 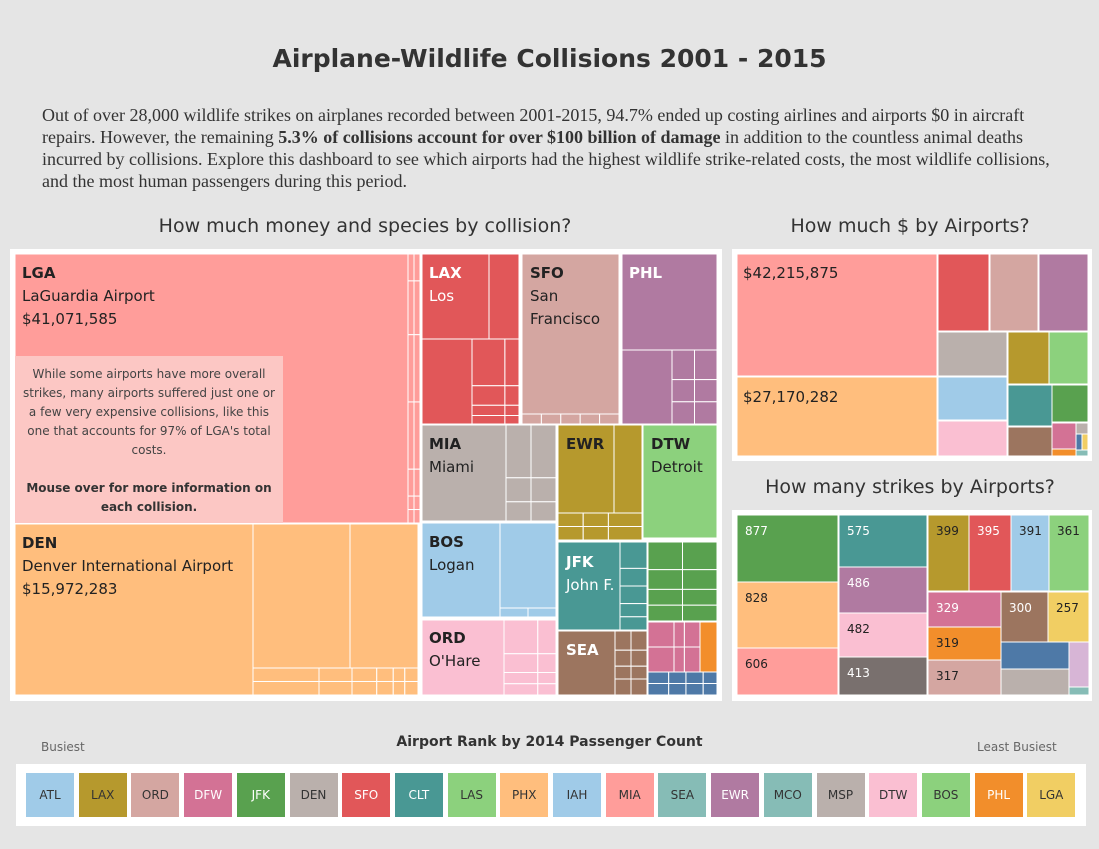 What do you see at coordinates (50, 795) in the screenshot?
I see `legend-item-atl: ATL` at bounding box center [50, 795].